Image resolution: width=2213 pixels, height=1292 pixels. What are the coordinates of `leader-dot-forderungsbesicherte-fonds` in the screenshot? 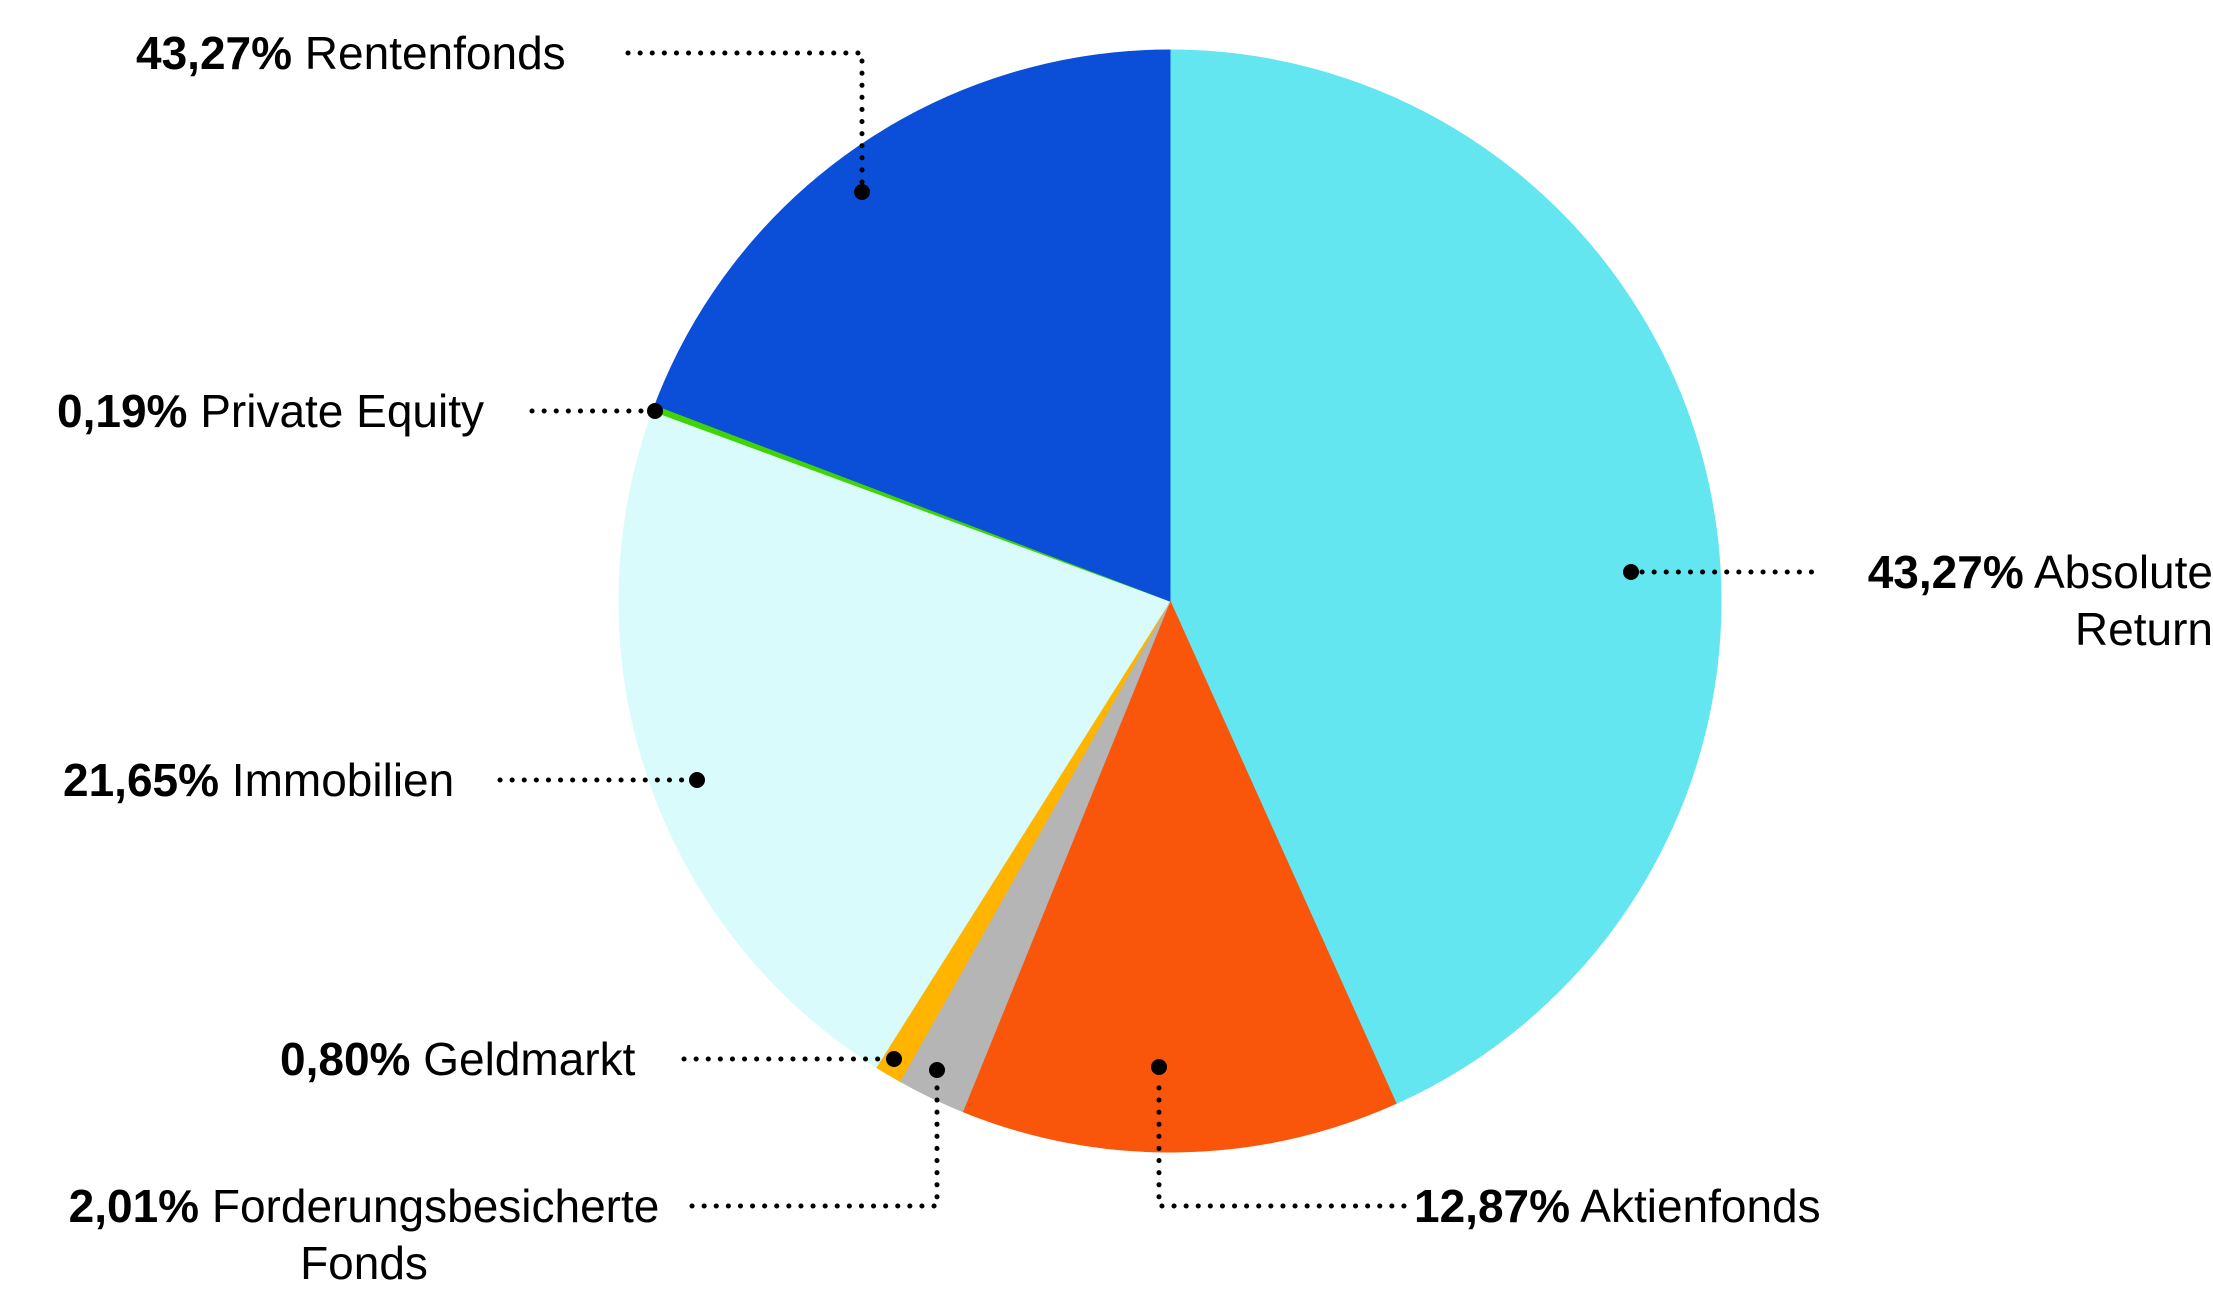 It's located at (937, 1070).